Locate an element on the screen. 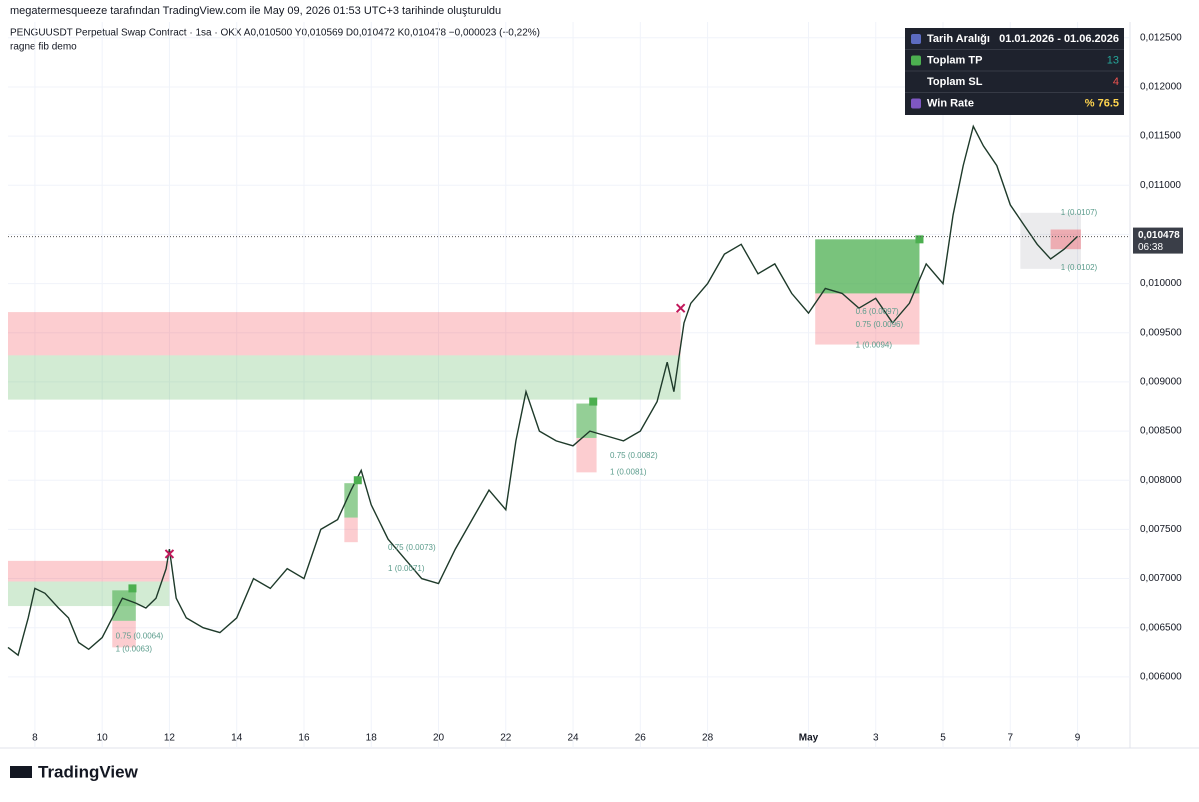  stats-label: Toplam SL is located at coordinates (955, 82).